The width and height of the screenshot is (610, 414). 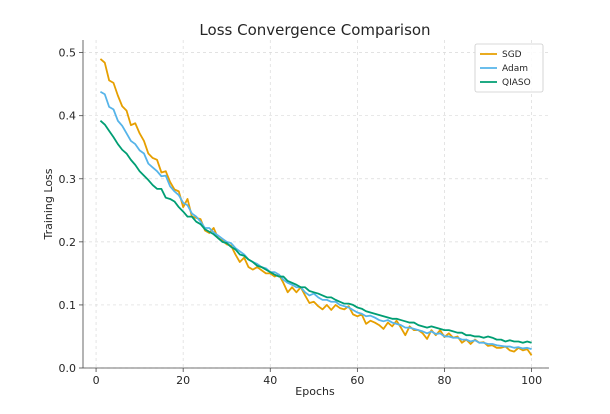 I want to click on legend-label-adam: Adam, so click(x=515, y=69).